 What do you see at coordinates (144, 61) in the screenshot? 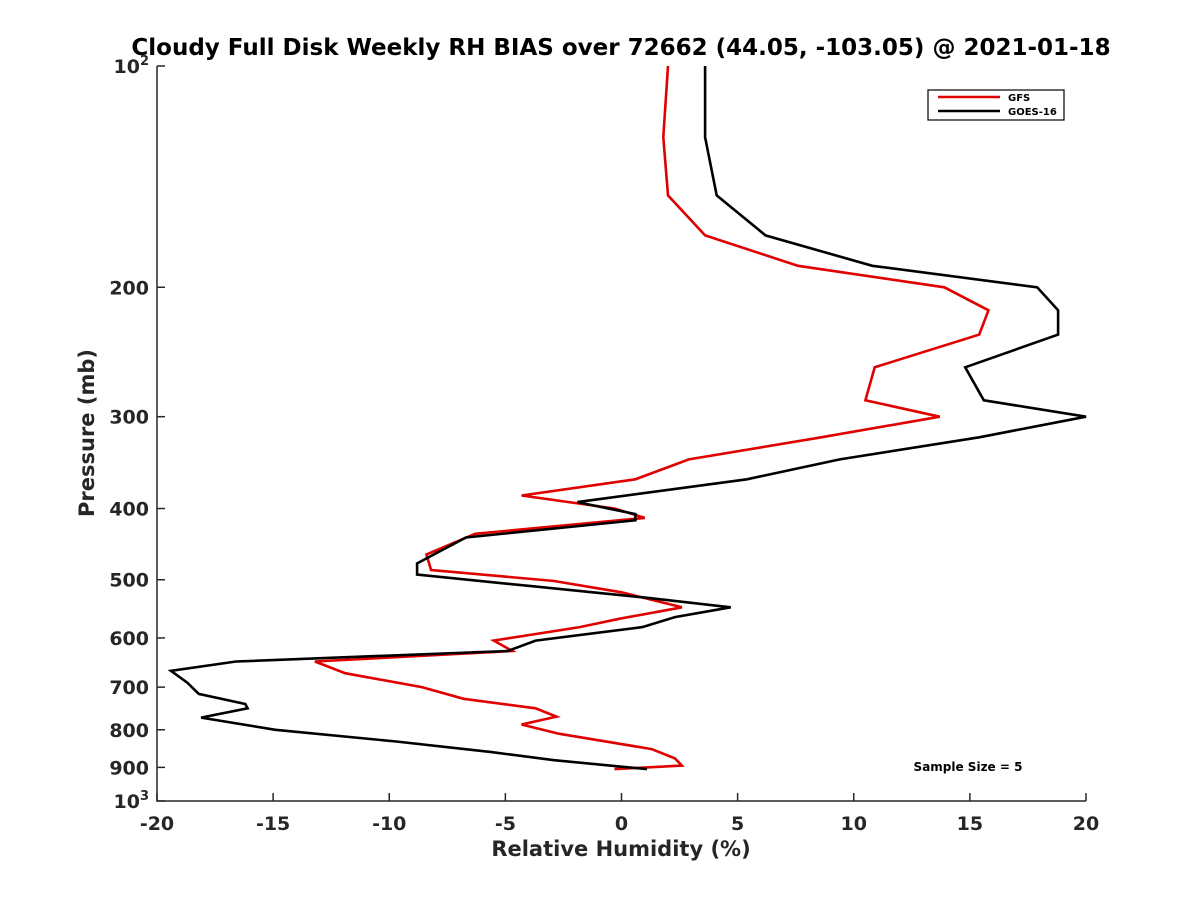
I see `y-tick-label-exponent: 2` at bounding box center [144, 61].